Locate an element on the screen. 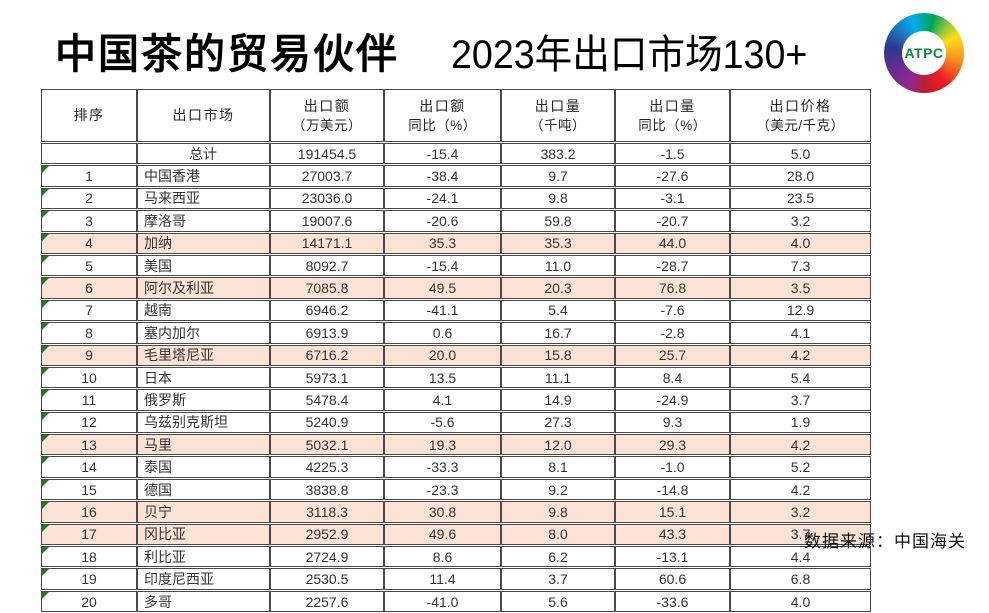 This screenshot has height=613, width=989. export-value-cell: 3118.3 is located at coordinates (327, 512).